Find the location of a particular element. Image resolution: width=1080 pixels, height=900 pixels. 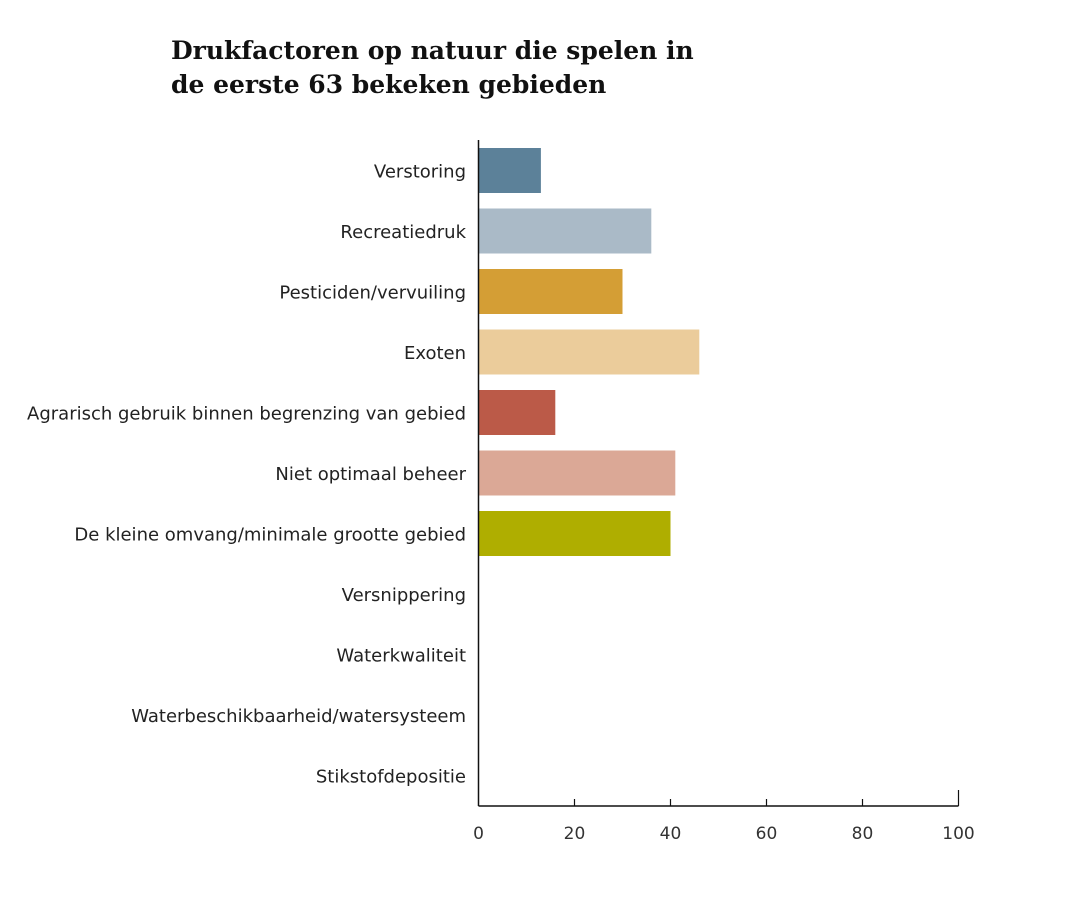

x-tick-label: 20 is located at coordinates (575, 834).